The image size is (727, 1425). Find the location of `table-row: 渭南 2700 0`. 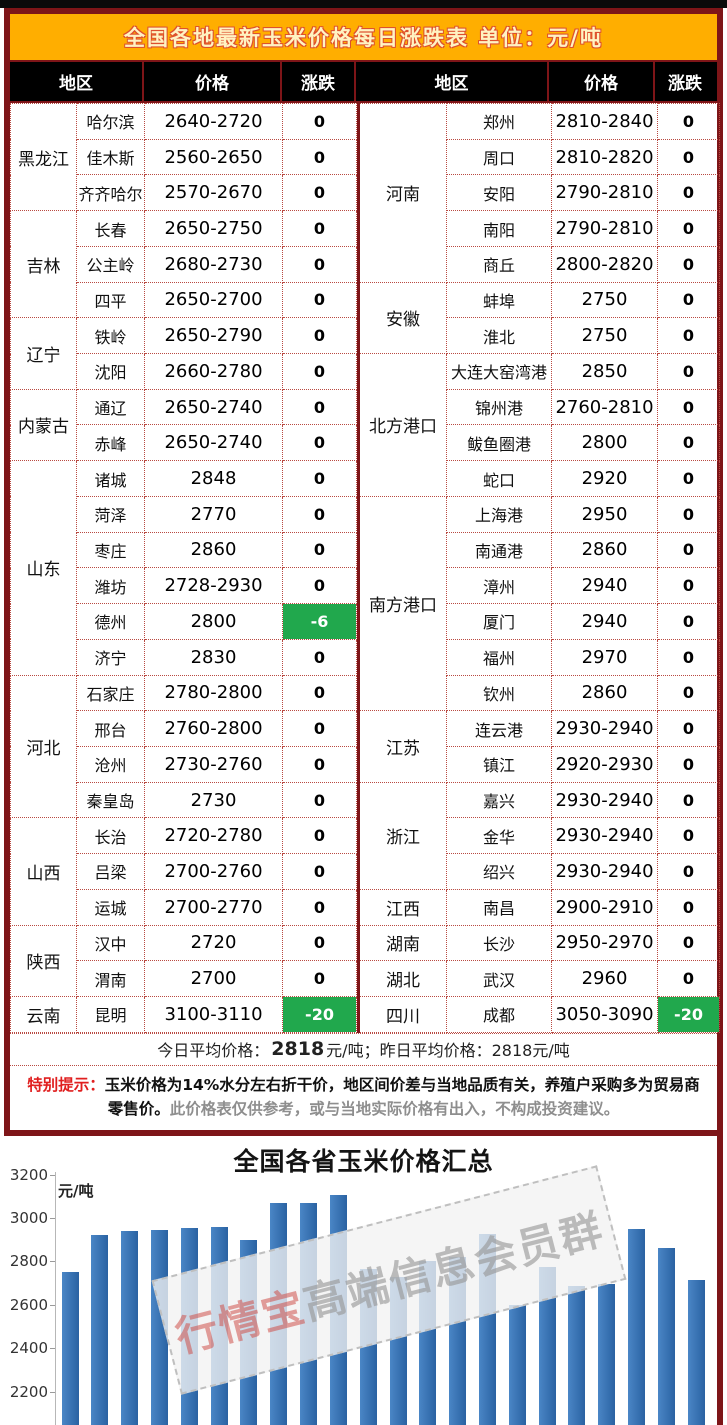

table-row: 渭南 2700 0 is located at coordinates (184, 978).